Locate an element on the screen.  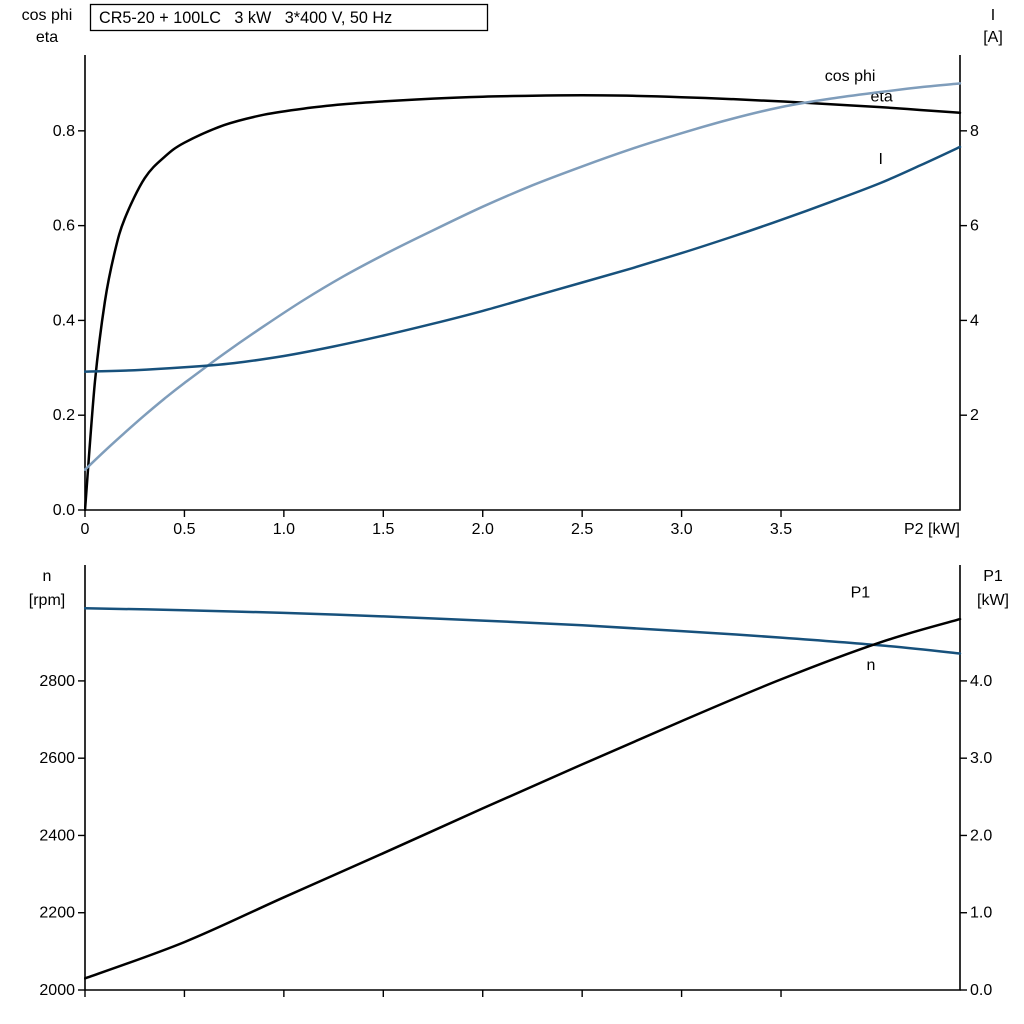
left-axis-title-line: [rpm] is located at coordinates (47, 600).